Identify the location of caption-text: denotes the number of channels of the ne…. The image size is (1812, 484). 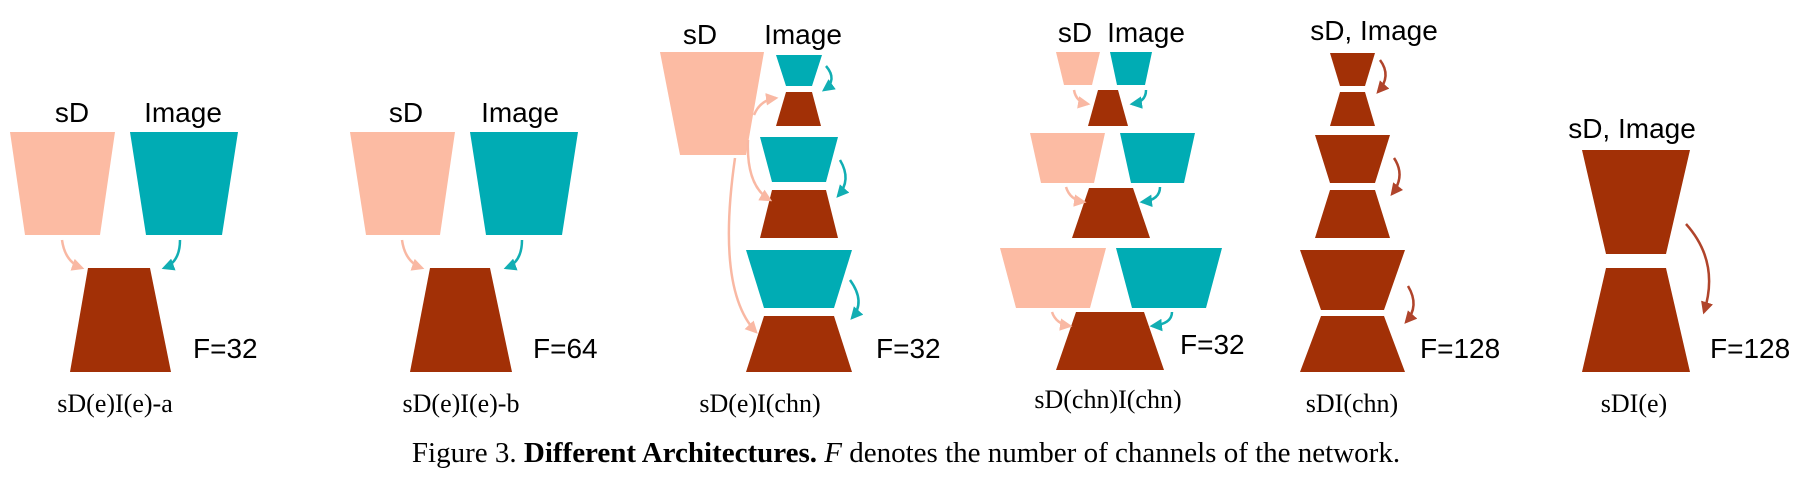
(1124, 453).